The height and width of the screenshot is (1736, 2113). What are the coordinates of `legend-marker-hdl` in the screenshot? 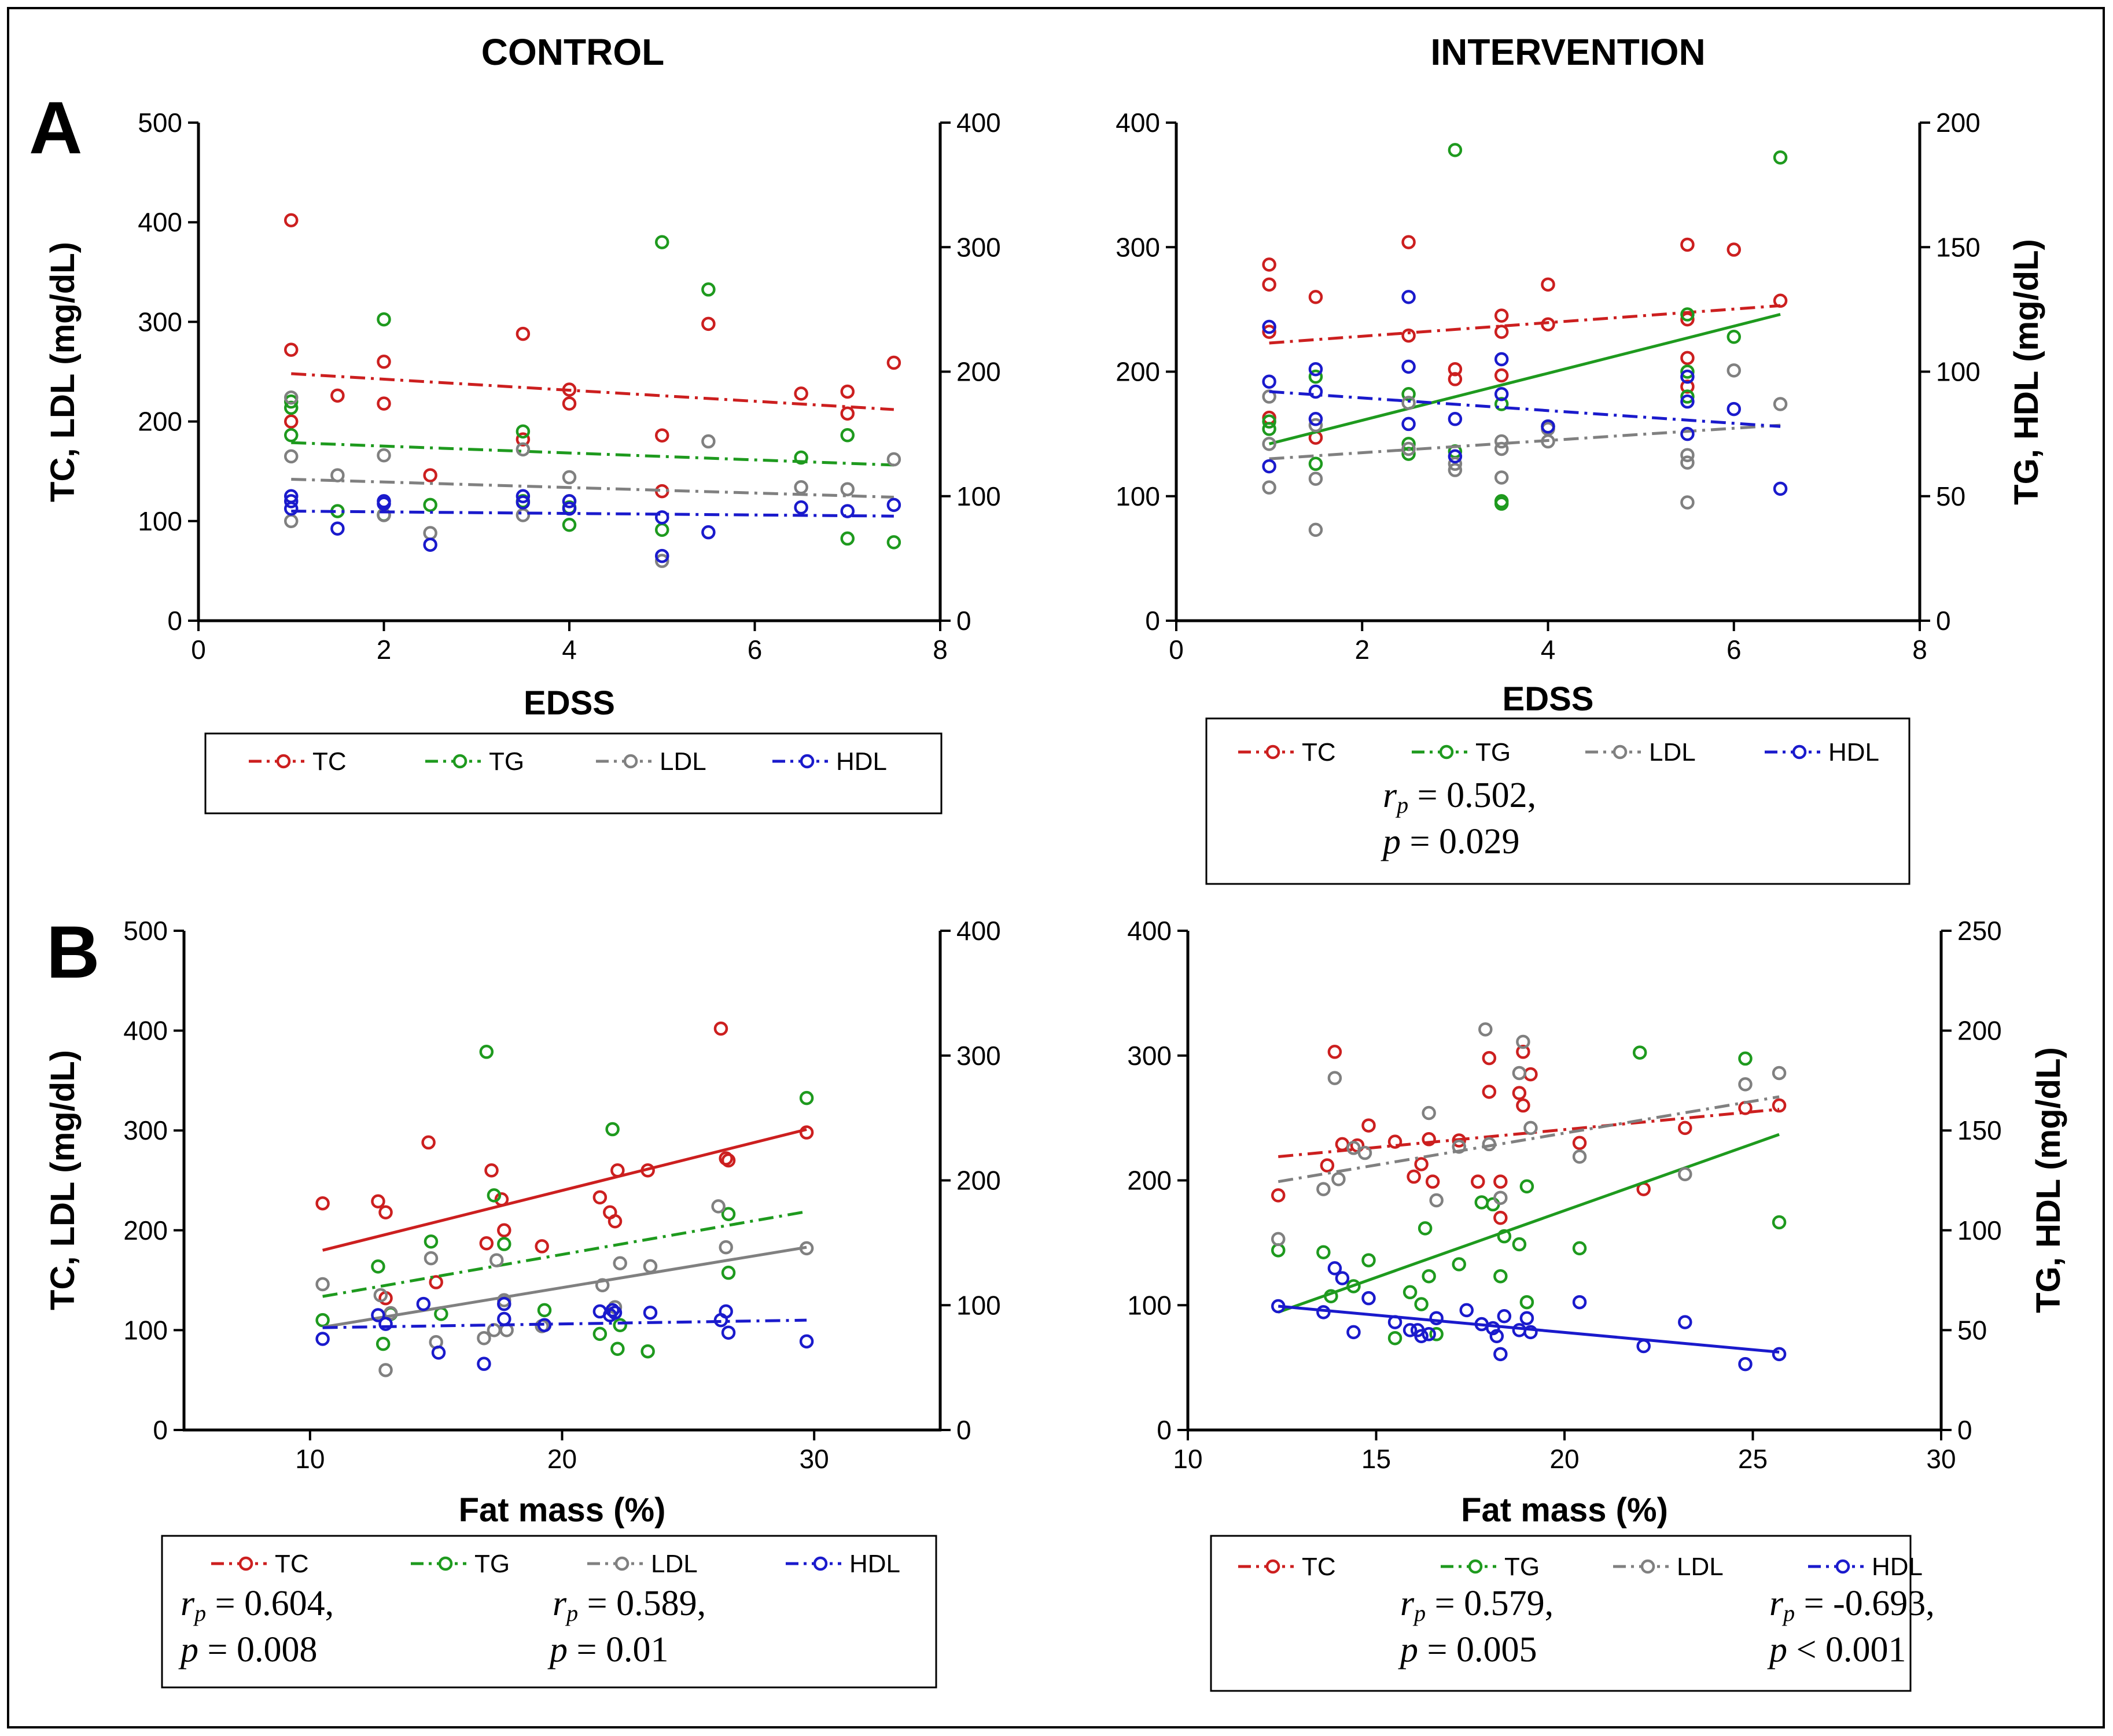 It's located at (807, 761).